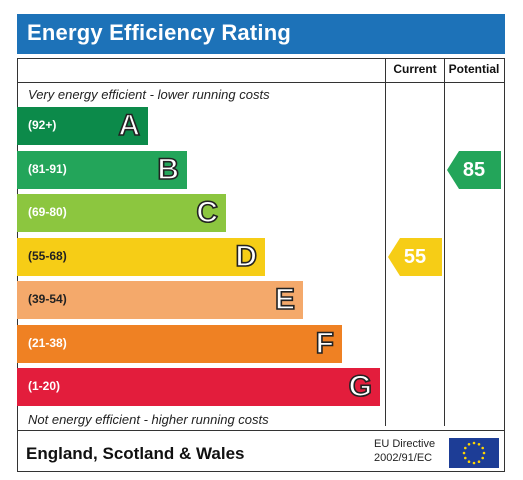 The height and width of the screenshot is (480, 523). What do you see at coordinates (102, 169) in the screenshot?
I see `band-b: (81-91) B` at bounding box center [102, 169].